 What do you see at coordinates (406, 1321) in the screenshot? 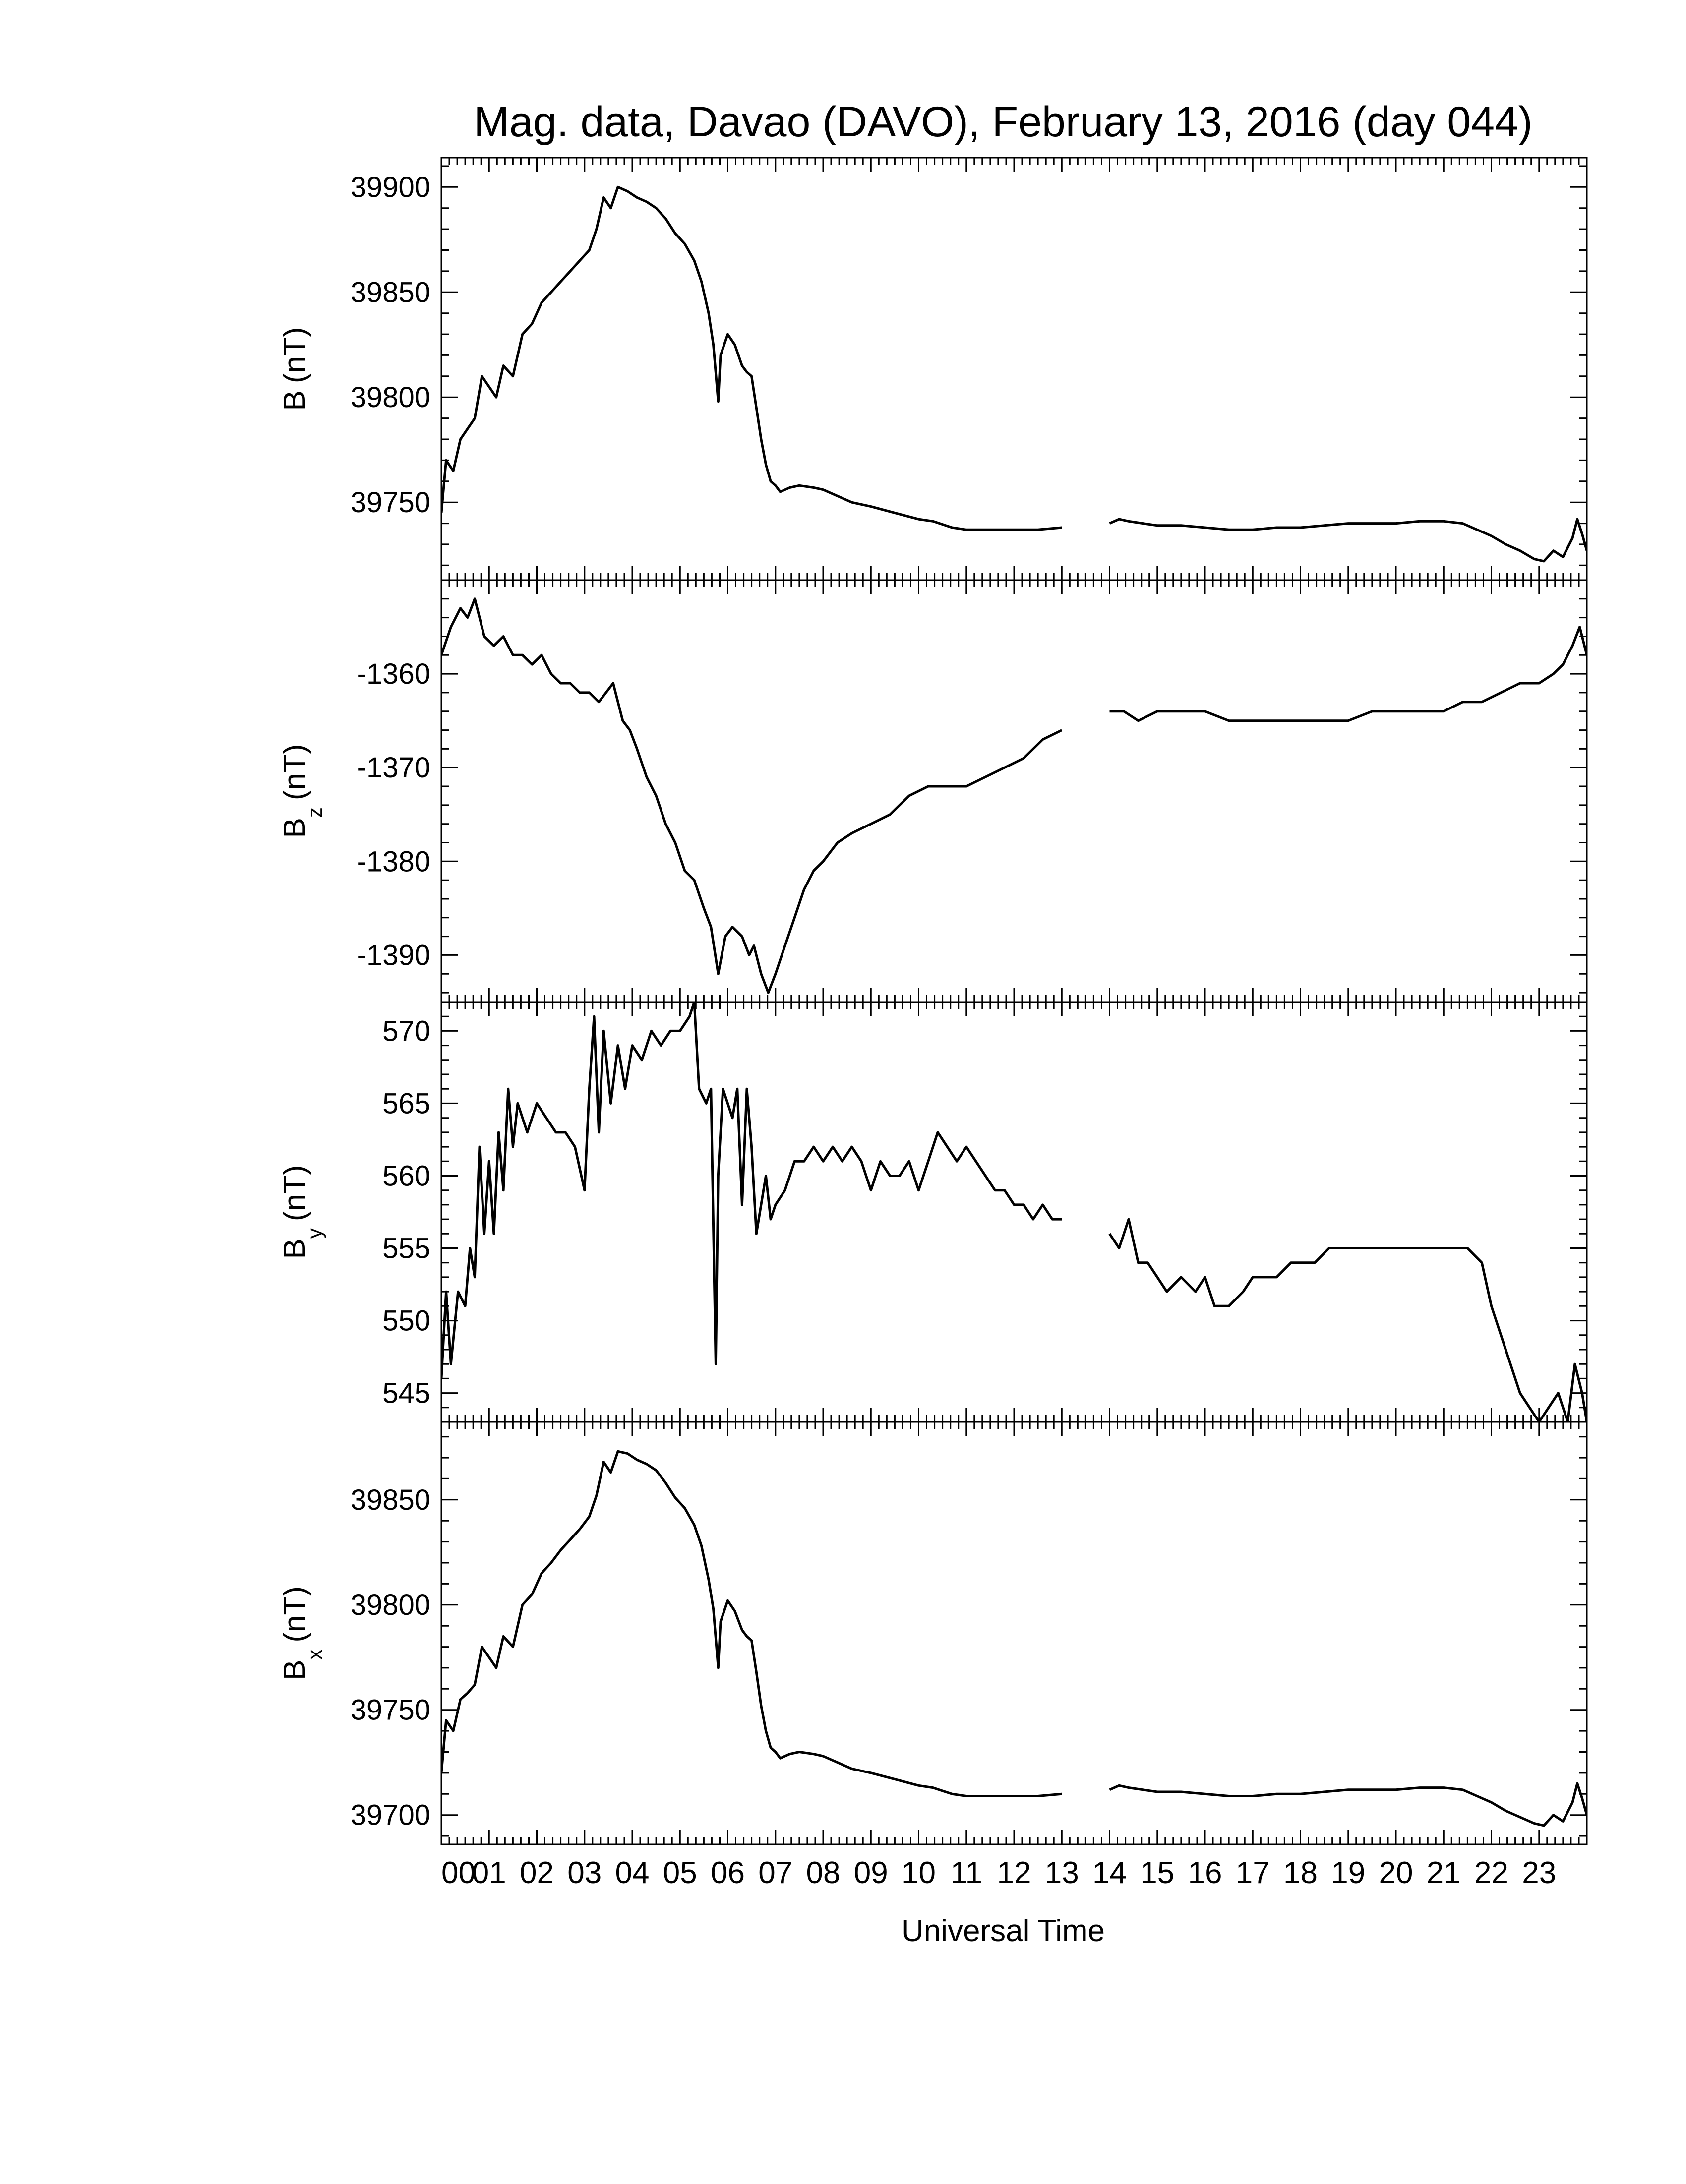
I see `y-tick-label: 550` at bounding box center [406, 1321].